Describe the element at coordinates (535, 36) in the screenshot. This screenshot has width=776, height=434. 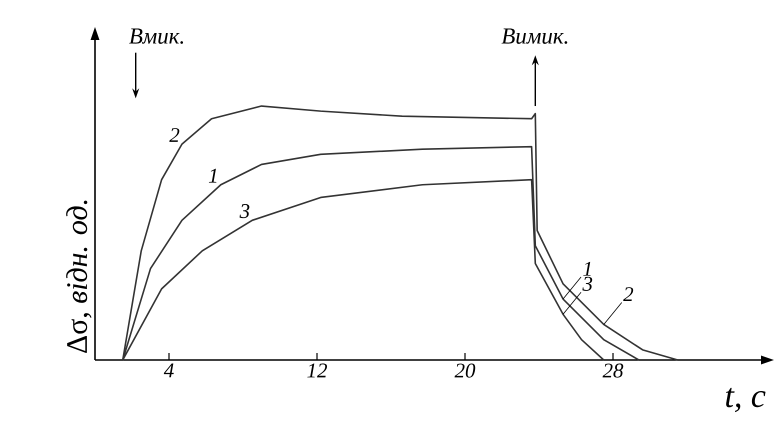
I see `text: Вимик.` at that location.